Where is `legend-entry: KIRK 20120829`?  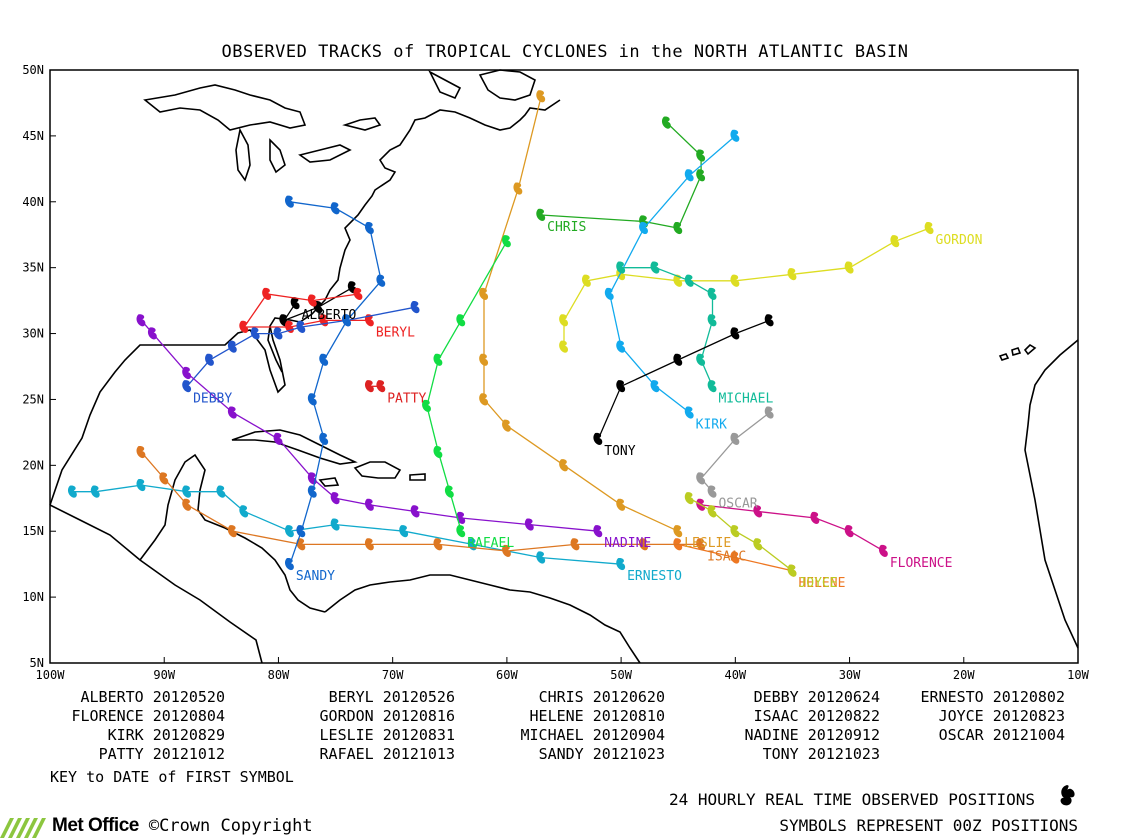 legend-entry: KIRK 20120829 is located at coordinates (145, 735).